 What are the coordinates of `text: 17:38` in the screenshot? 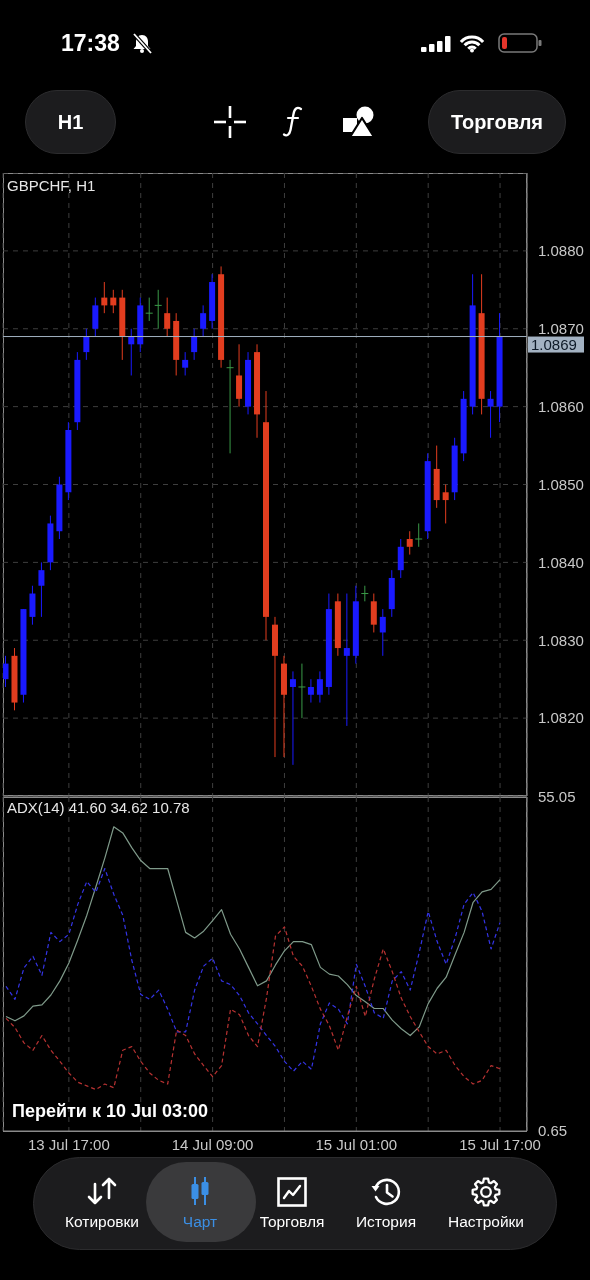 It's located at (90, 43).